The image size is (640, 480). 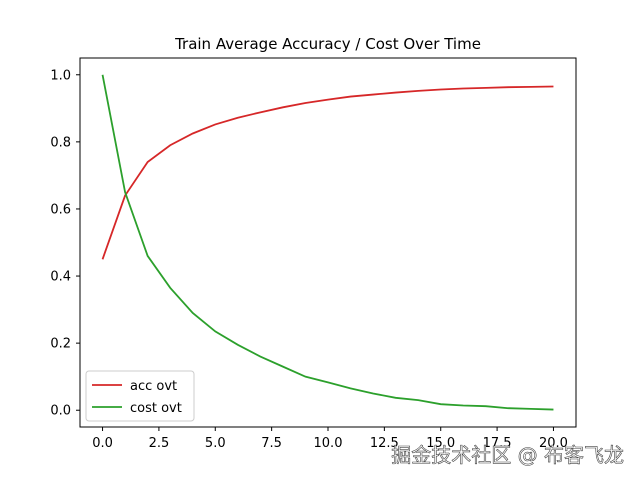 I want to click on y-tick-label: 0.4, so click(x=60, y=277).